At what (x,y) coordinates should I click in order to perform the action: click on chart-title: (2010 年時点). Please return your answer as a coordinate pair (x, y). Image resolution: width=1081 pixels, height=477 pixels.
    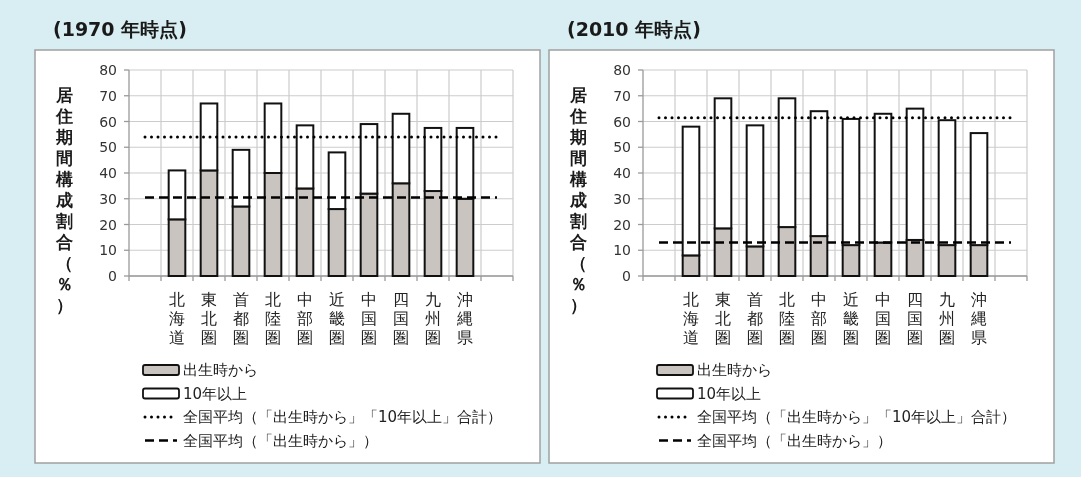
    Looking at the image, I should click on (634, 29).